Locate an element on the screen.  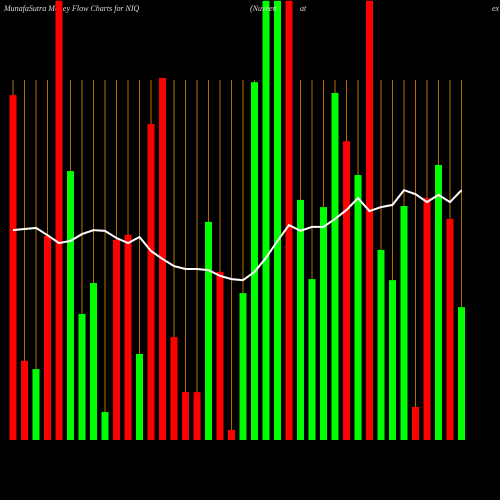
annotation: ex is located at coordinates (496, 8).